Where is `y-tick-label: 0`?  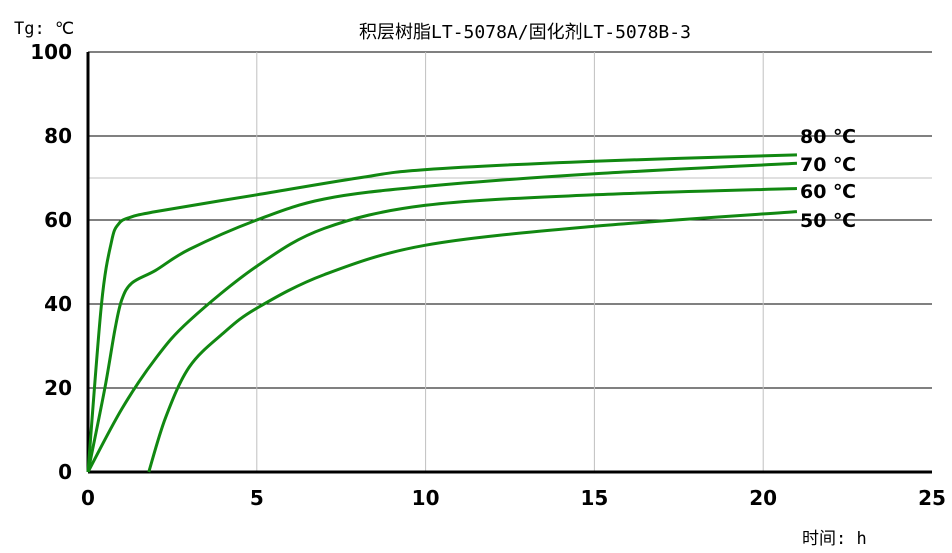
y-tick-label: 0 is located at coordinates (65, 472).